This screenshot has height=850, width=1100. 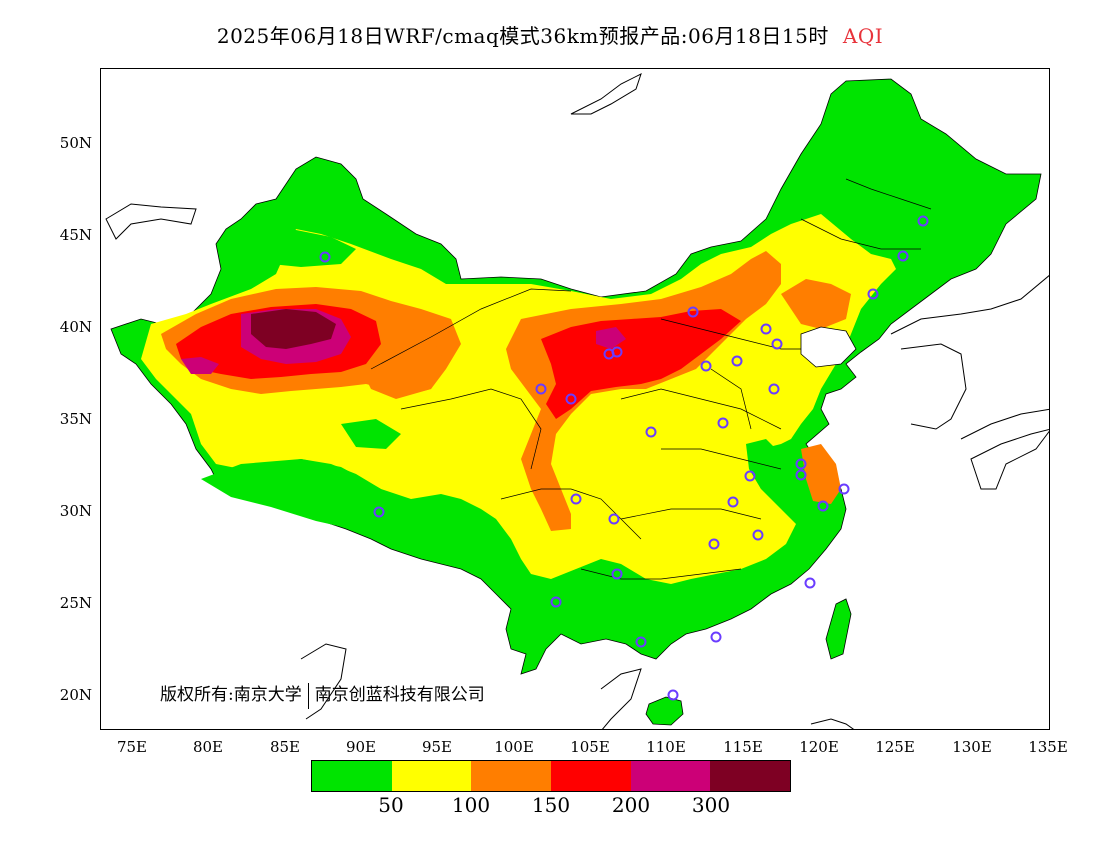 I want to click on green-patch-tibet, so click(x=301, y=499).